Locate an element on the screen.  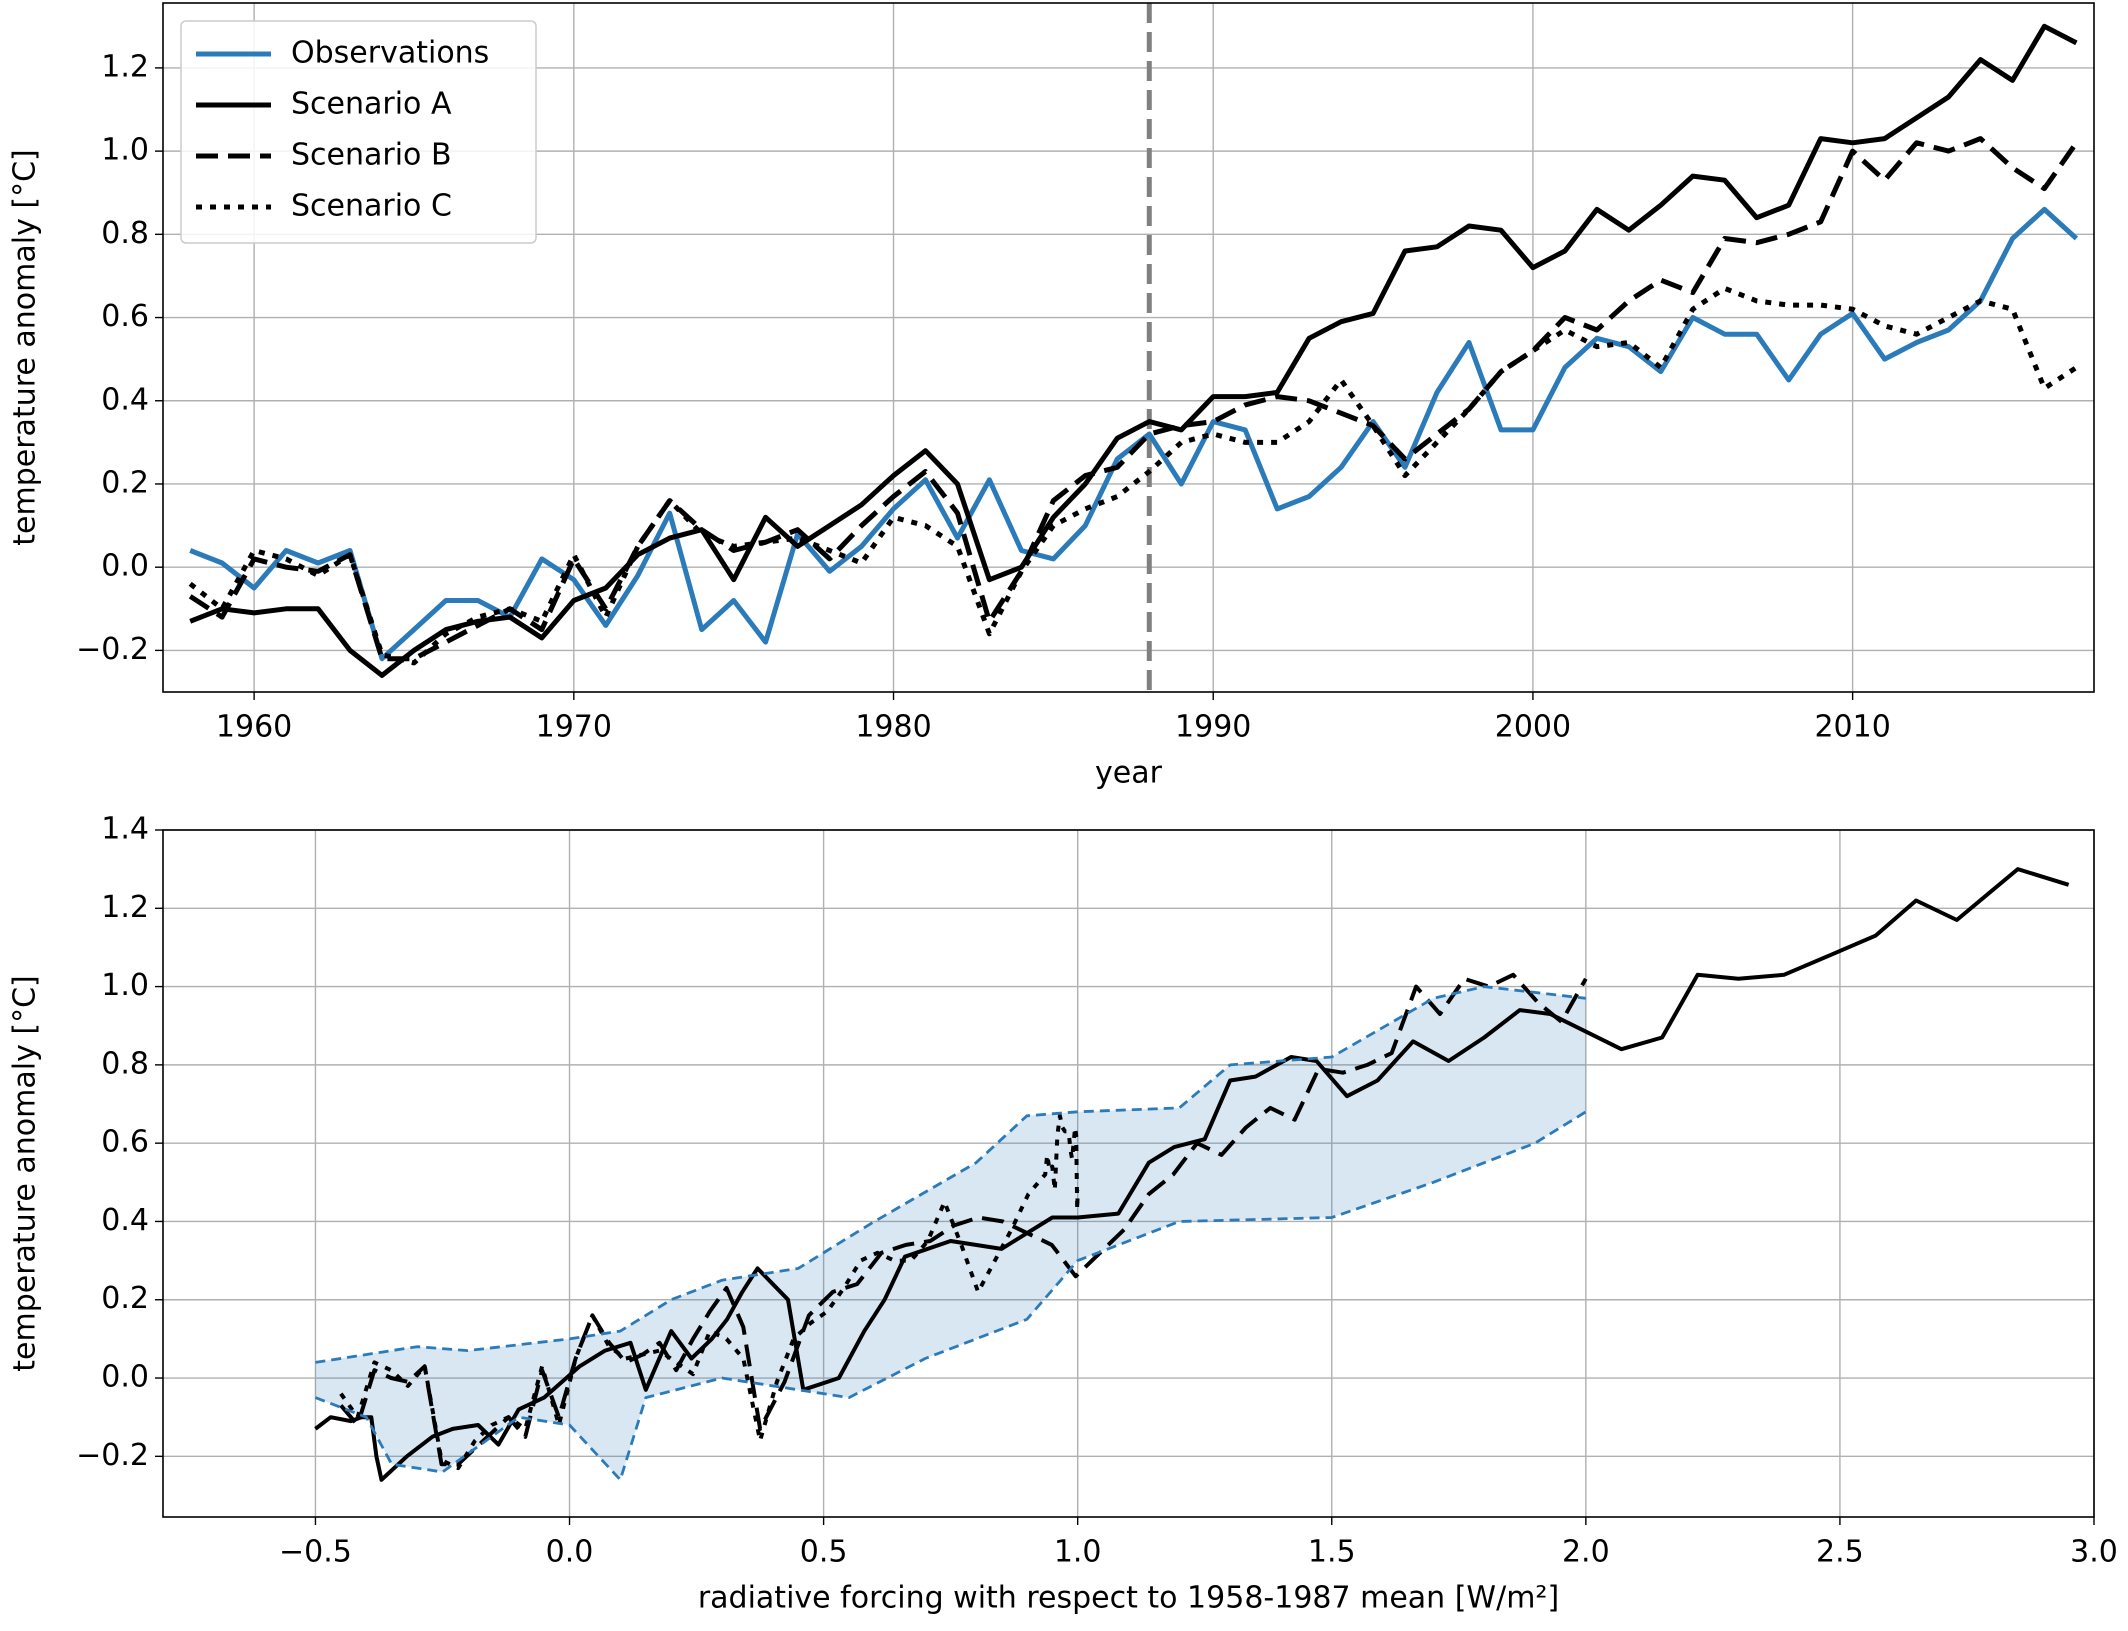
x-tick-label: 1990 is located at coordinates (1213, 727).